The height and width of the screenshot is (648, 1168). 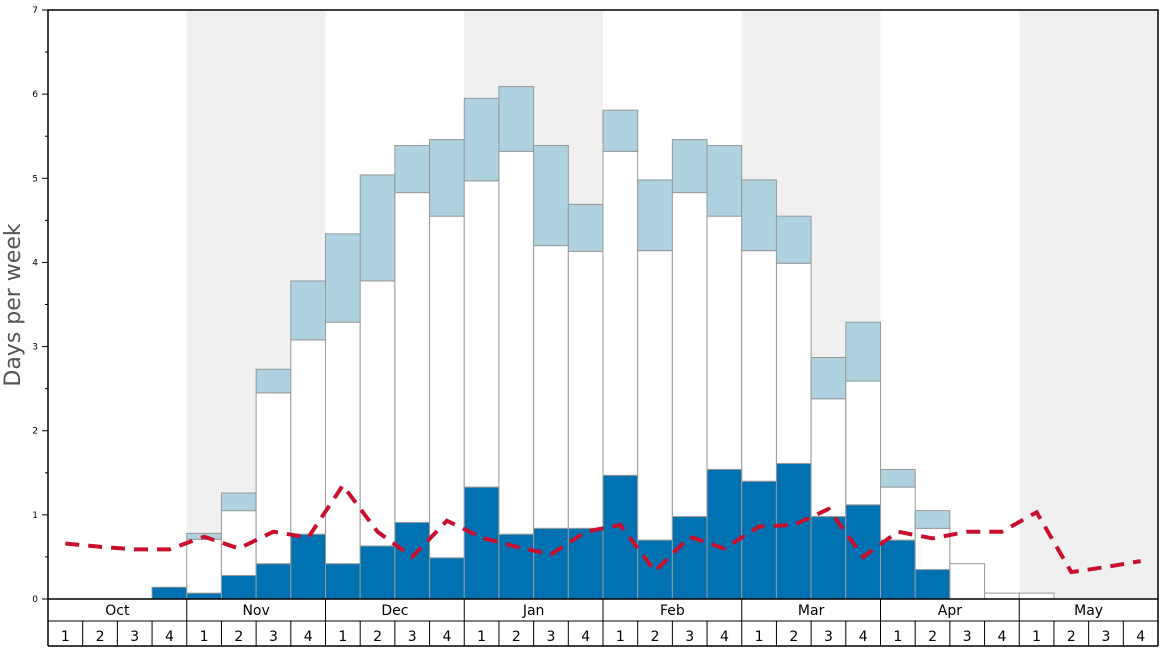 What do you see at coordinates (13, 304) in the screenshot?
I see `y-axis-title: Days per week` at bounding box center [13, 304].